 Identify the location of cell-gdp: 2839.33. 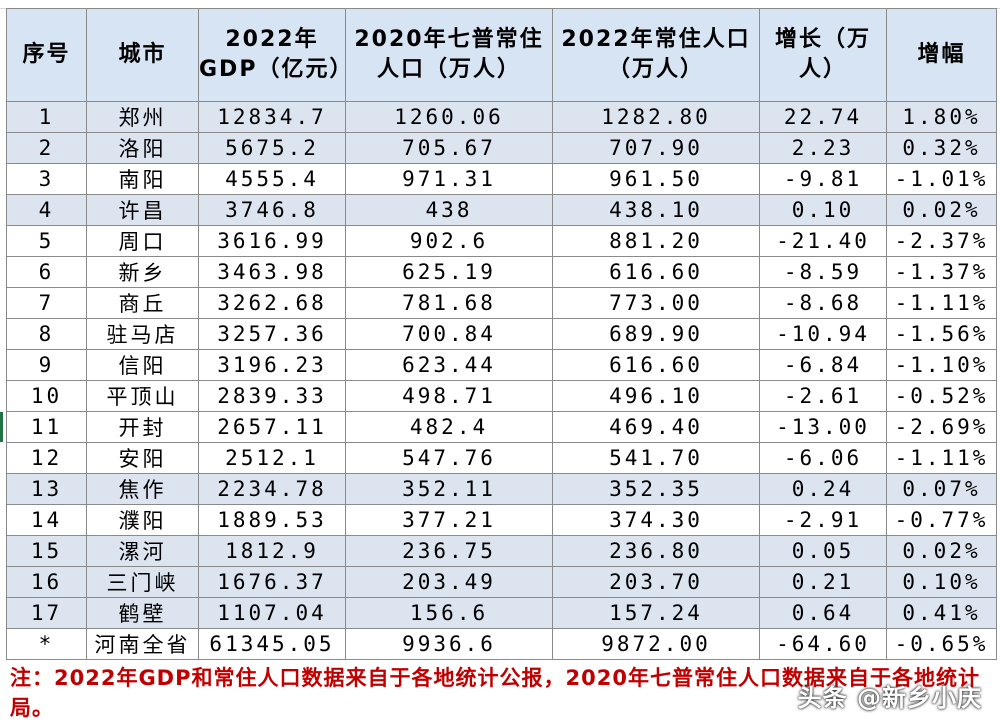
(272, 396).